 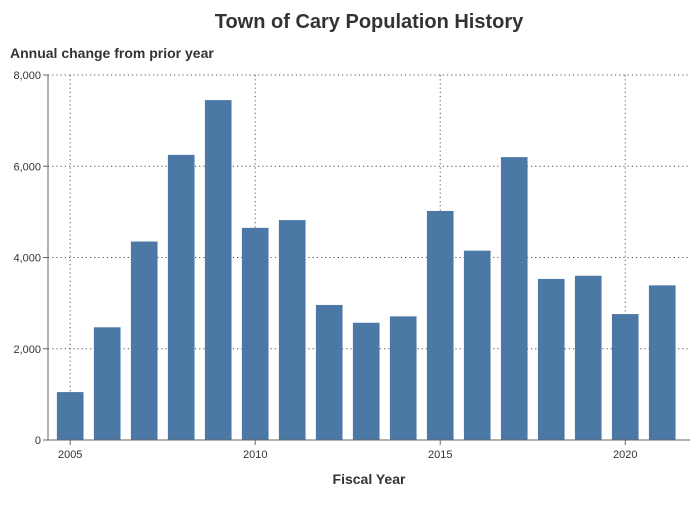 What do you see at coordinates (27, 259) in the screenshot?
I see `y-tick-label: 4,000` at bounding box center [27, 259].